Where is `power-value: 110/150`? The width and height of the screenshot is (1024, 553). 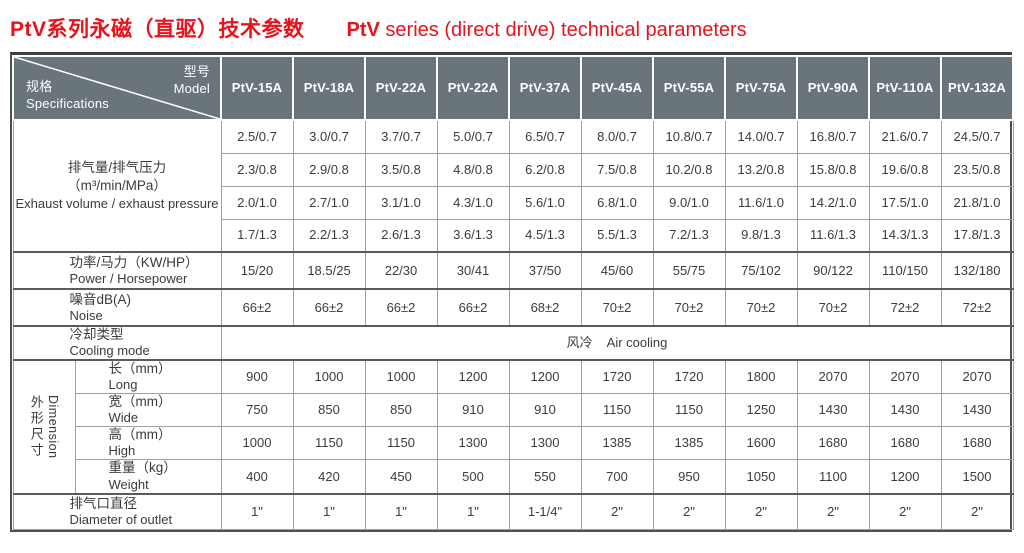
power-value: 110/150 is located at coordinates (905, 270).